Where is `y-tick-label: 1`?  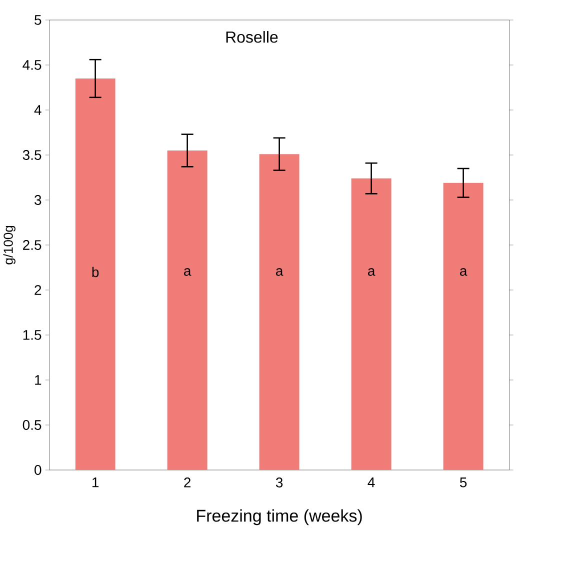 y-tick-label: 1 is located at coordinates (37, 380).